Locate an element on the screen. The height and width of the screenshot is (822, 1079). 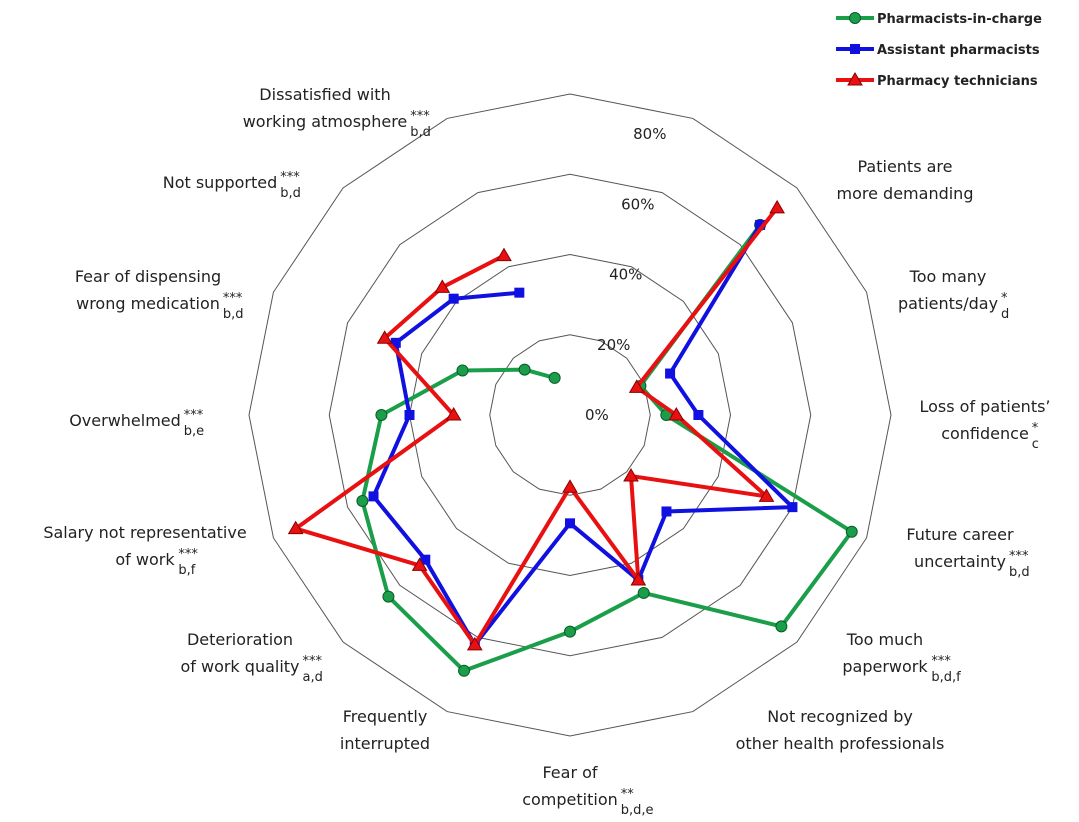
category-label: Deterioration of work quality is located at coordinates (239, 653).